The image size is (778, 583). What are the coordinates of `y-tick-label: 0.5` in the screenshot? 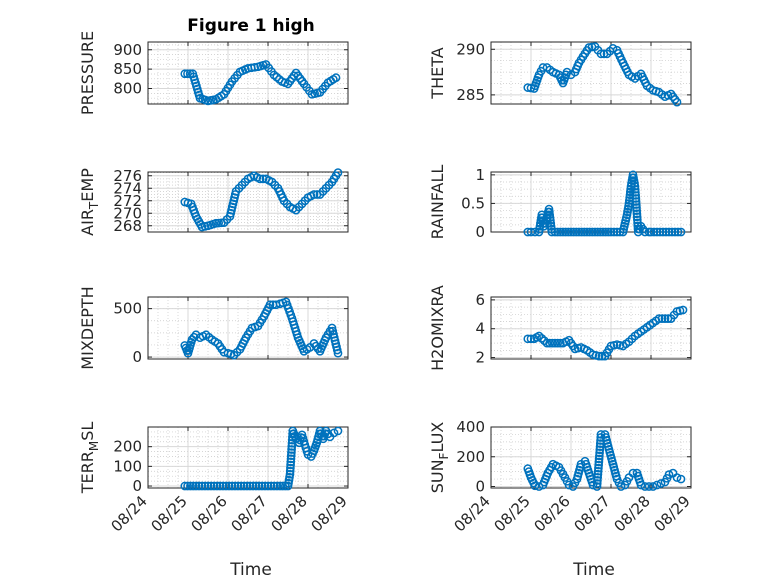 It's located at (473, 203).